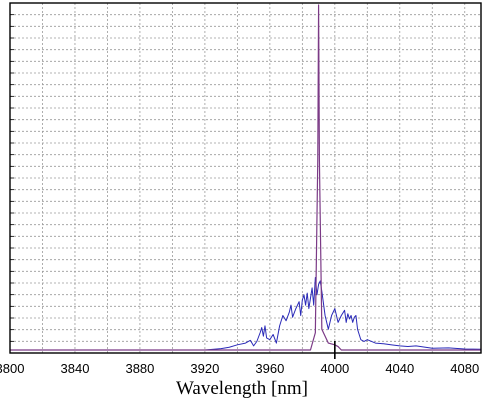 Image resolution: width=484 pixels, height=403 pixels. I want to click on x-tick-label: 3960, so click(269, 368).